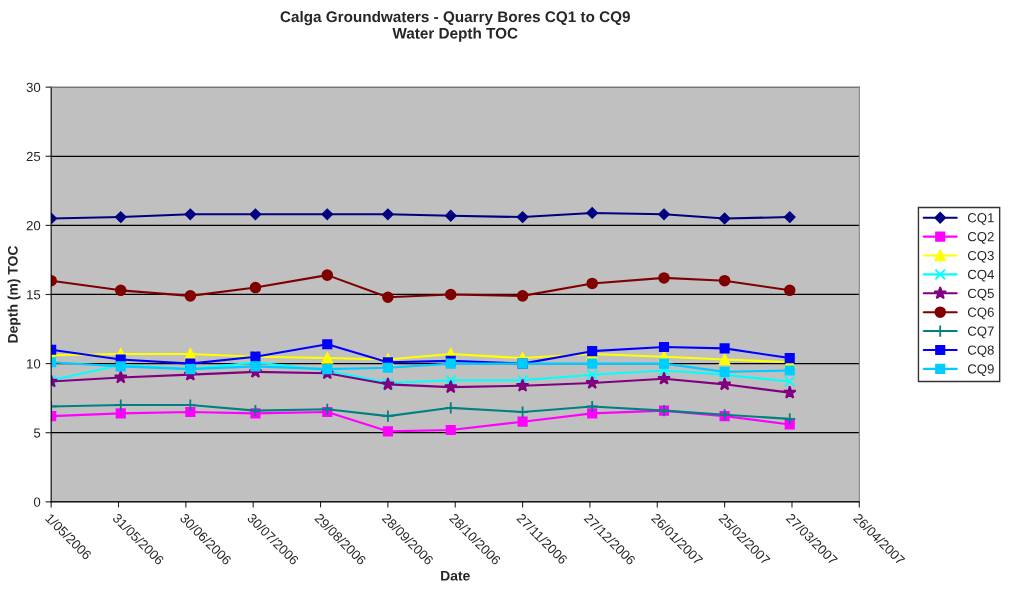 This screenshot has height=601, width=1023. Describe the element at coordinates (980, 370) in the screenshot. I see `legend-label: CQ9` at that location.